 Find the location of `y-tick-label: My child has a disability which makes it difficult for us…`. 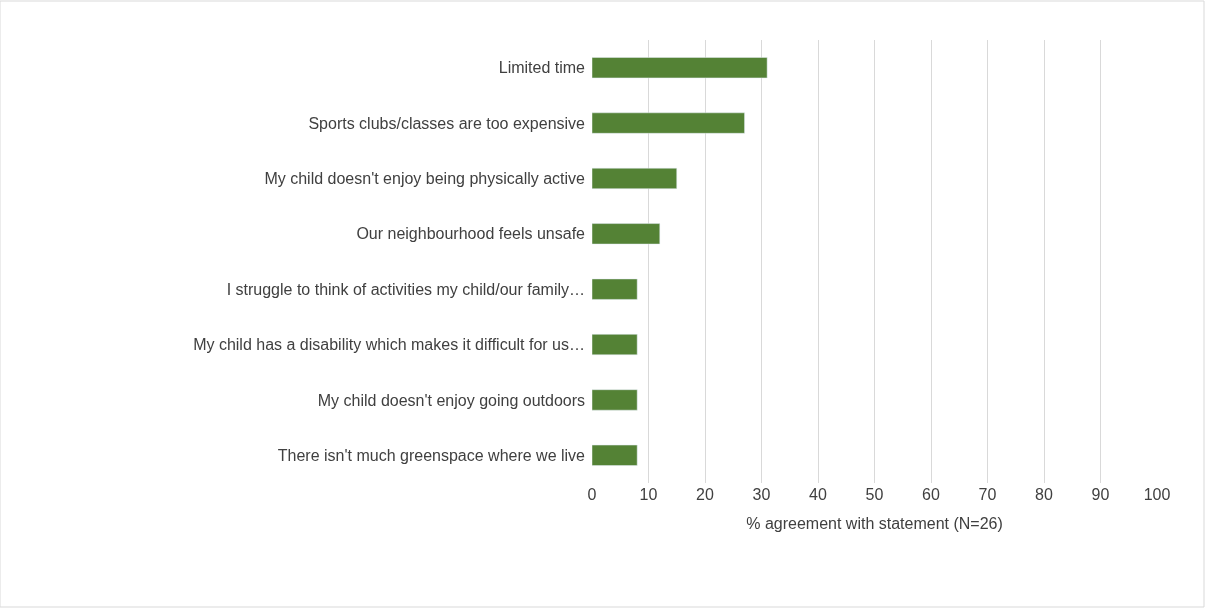

y-tick-label: My child has a disability which makes it difficult for us… is located at coordinates (389, 345).